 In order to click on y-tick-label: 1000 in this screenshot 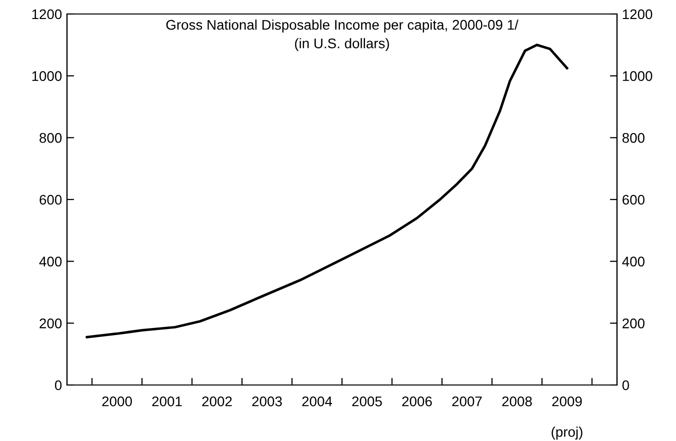, I will do `click(47, 76)`.